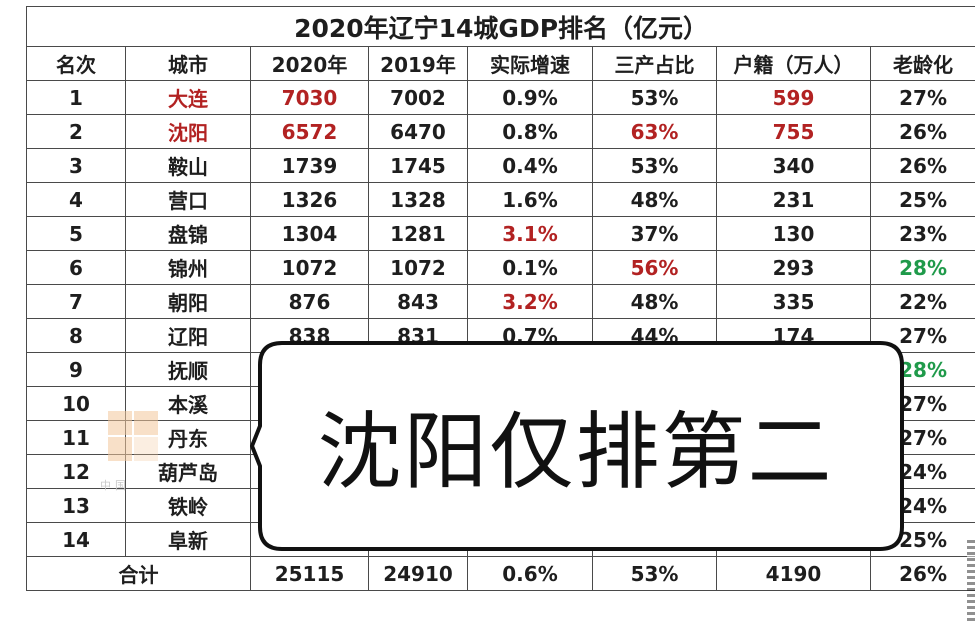 The height and width of the screenshot is (622, 975). What do you see at coordinates (530, 131) in the screenshot?
I see `growth-cell: 0.8%` at bounding box center [530, 131].